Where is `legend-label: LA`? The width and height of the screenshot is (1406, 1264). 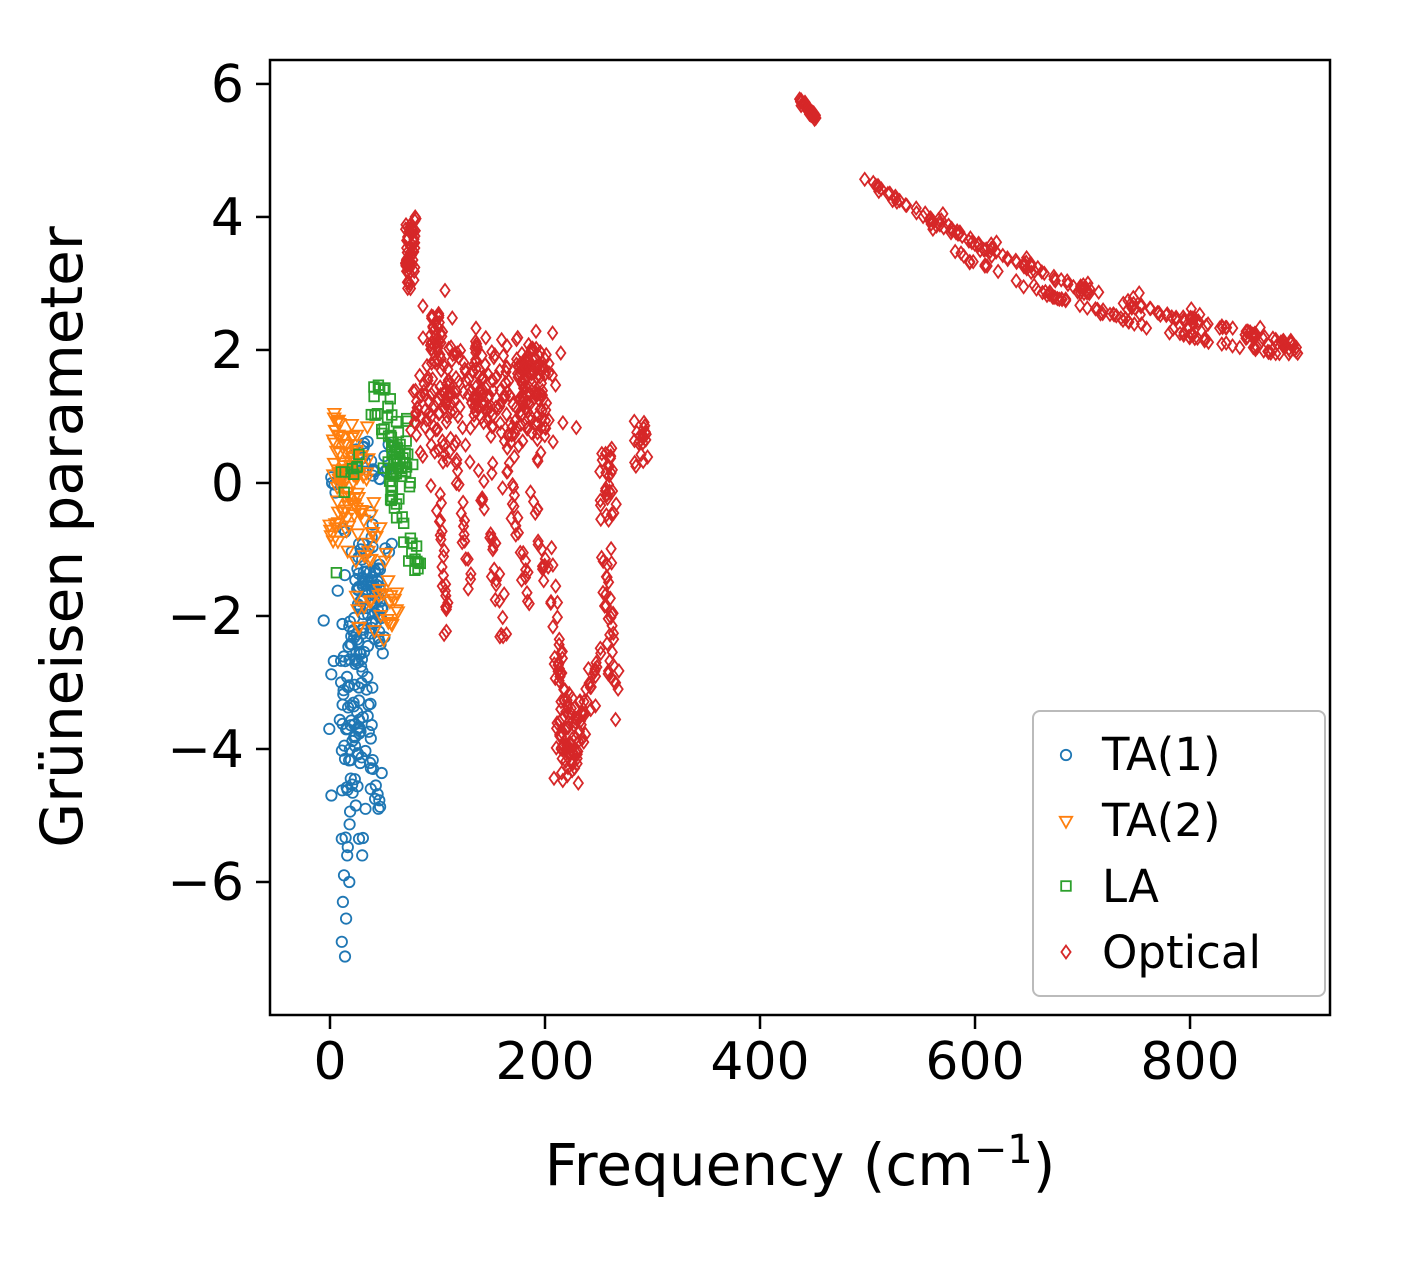 legend-label: LA is located at coordinates (1130, 886).